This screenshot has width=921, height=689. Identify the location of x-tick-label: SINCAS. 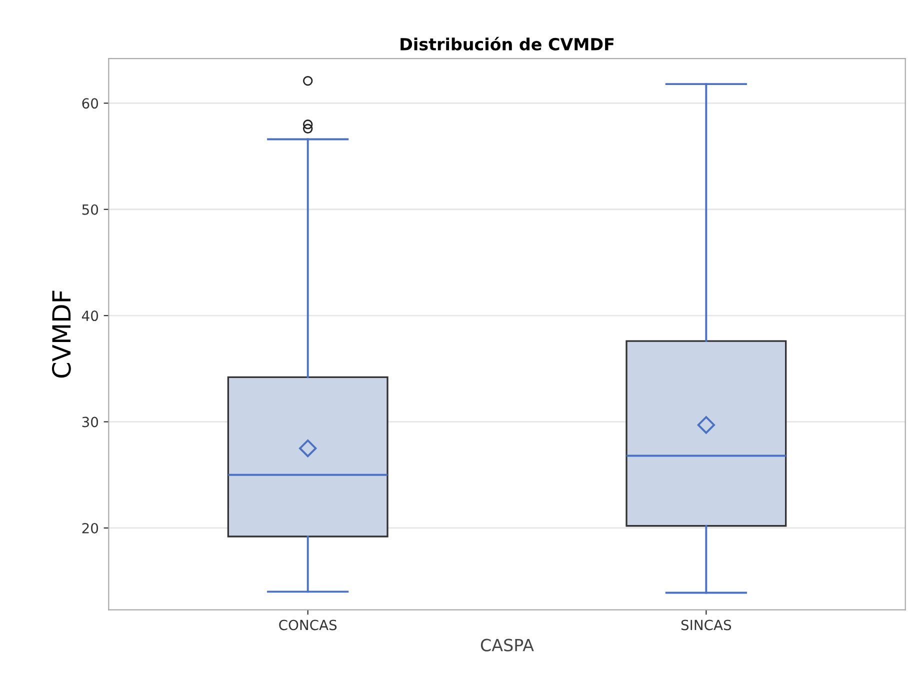
(706, 625).